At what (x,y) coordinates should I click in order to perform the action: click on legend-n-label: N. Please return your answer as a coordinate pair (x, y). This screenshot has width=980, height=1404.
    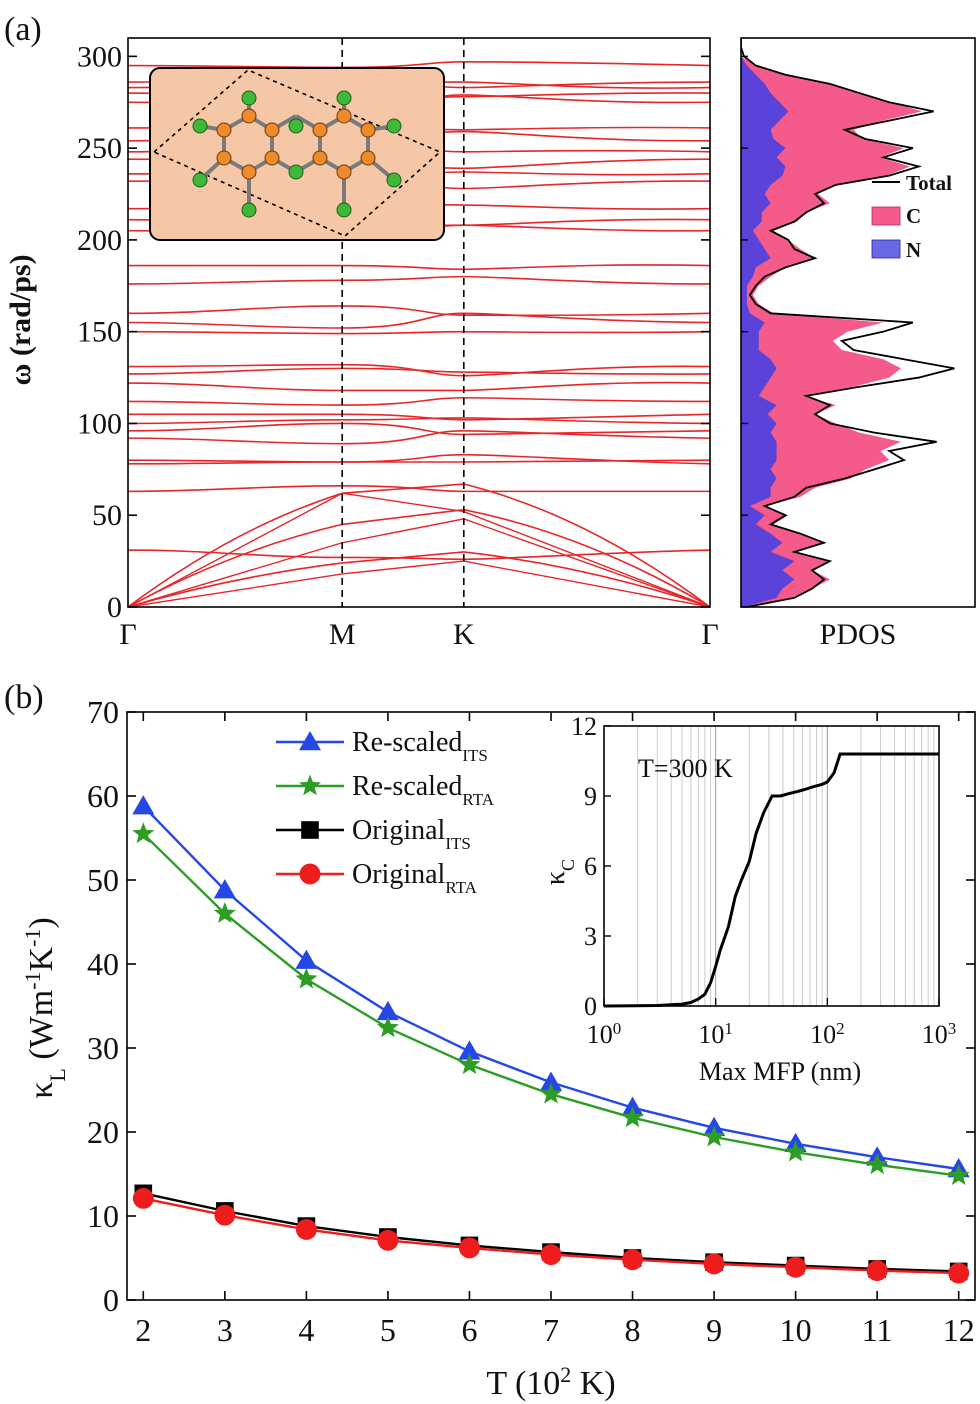
    Looking at the image, I should click on (913, 250).